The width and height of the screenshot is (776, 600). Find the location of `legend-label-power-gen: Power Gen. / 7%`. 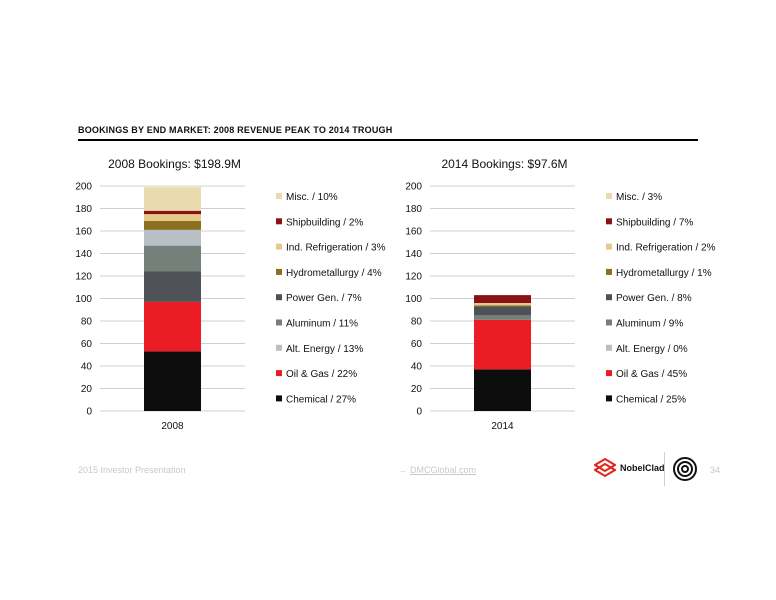

legend-label-power-gen: Power Gen. / 7% is located at coordinates (324, 298).